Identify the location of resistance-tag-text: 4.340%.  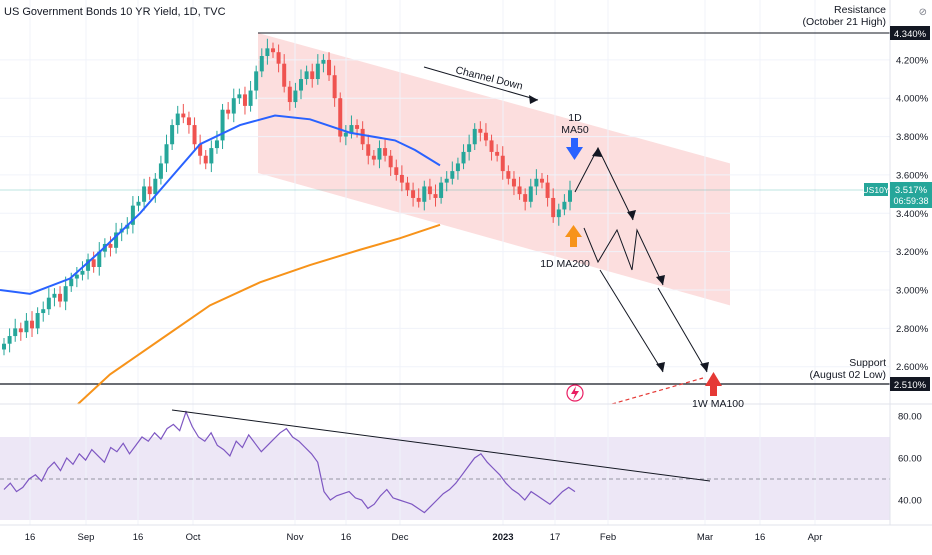
(910, 34).